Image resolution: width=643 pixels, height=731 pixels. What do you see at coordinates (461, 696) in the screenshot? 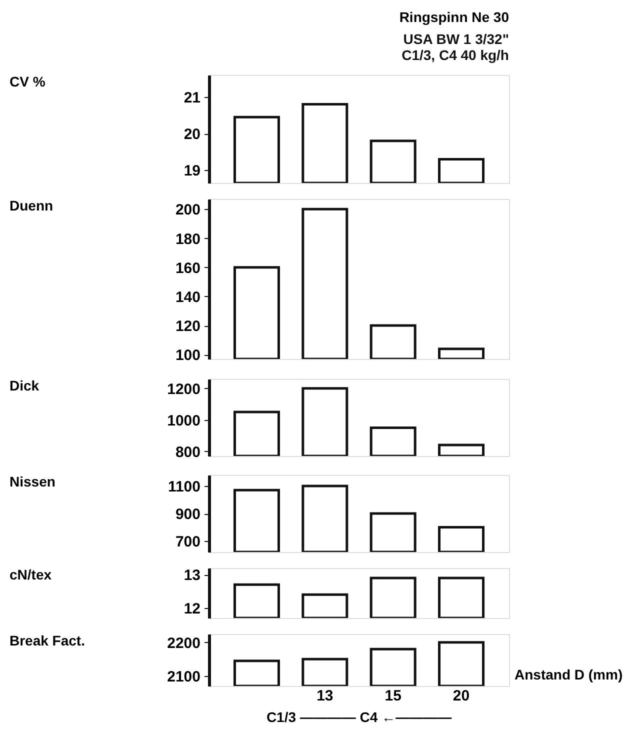
I see `x-tick-label: 20` at bounding box center [461, 696].